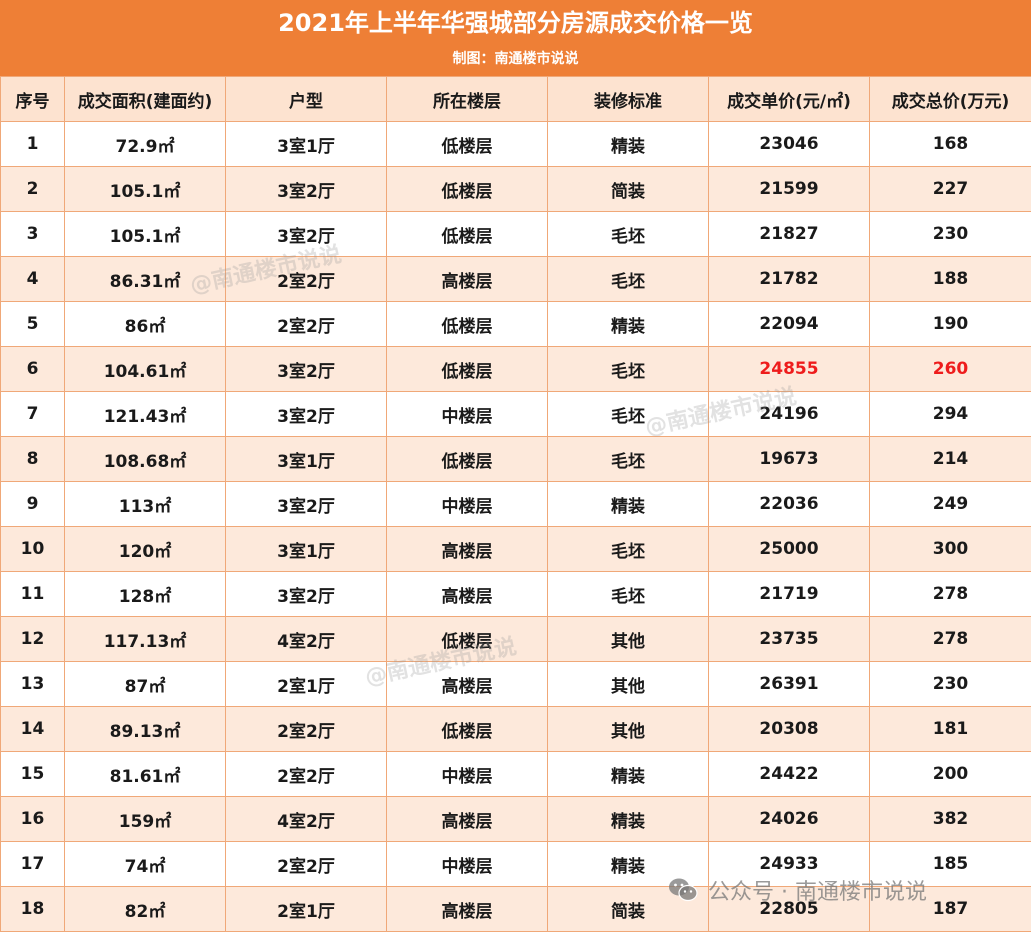 Image resolution: width=1031 pixels, height=932 pixels. Describe the element at coordinates (789, 279) in the screenshot. I see `cell-unit-price: 21782` at that location.